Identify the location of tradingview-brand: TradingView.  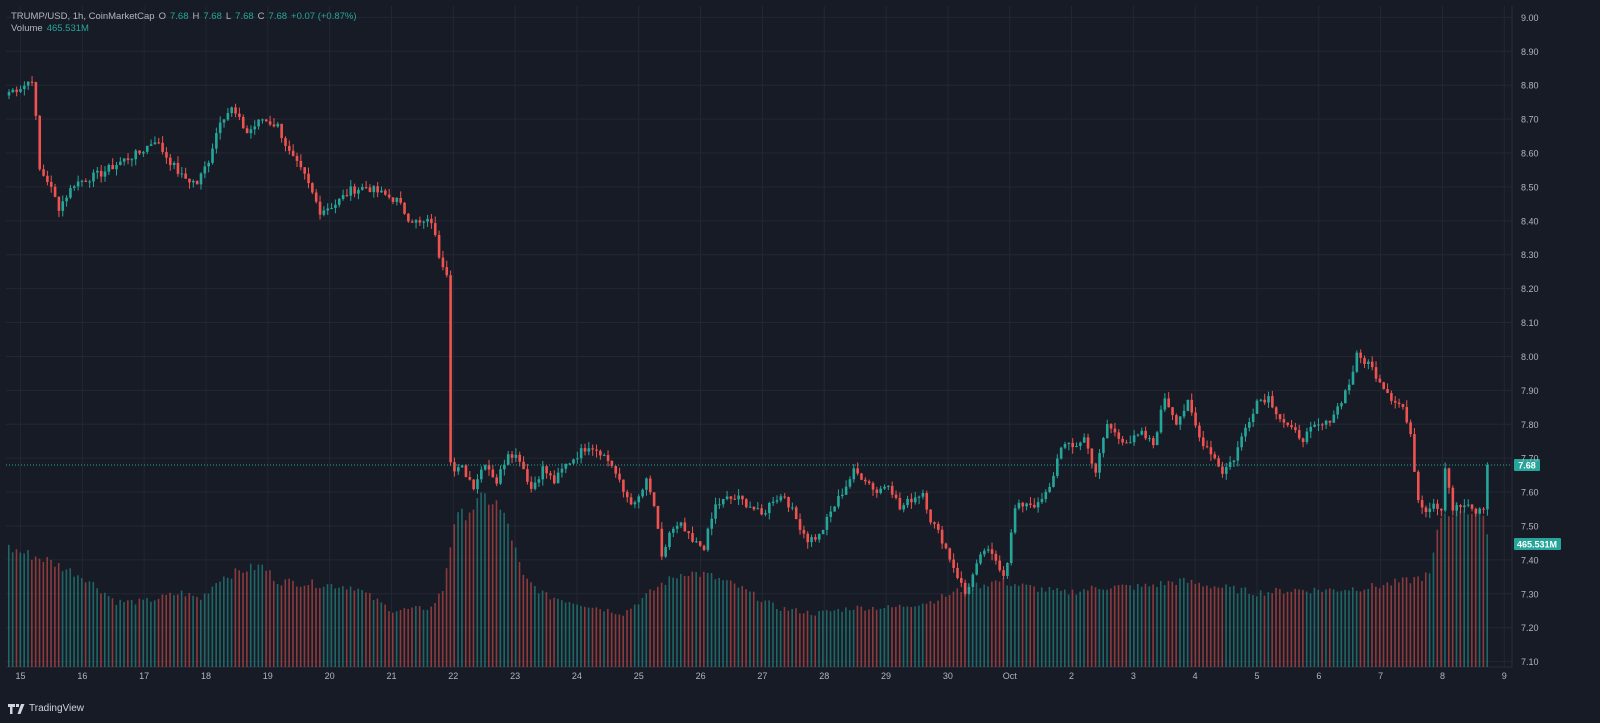
(46, 708).